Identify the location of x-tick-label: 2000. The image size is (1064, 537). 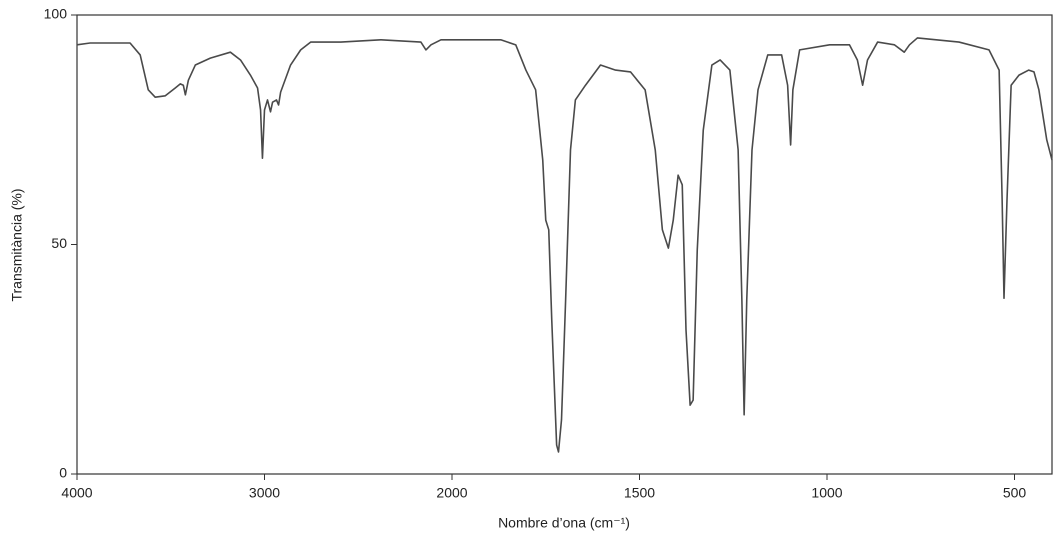
(451, 493).